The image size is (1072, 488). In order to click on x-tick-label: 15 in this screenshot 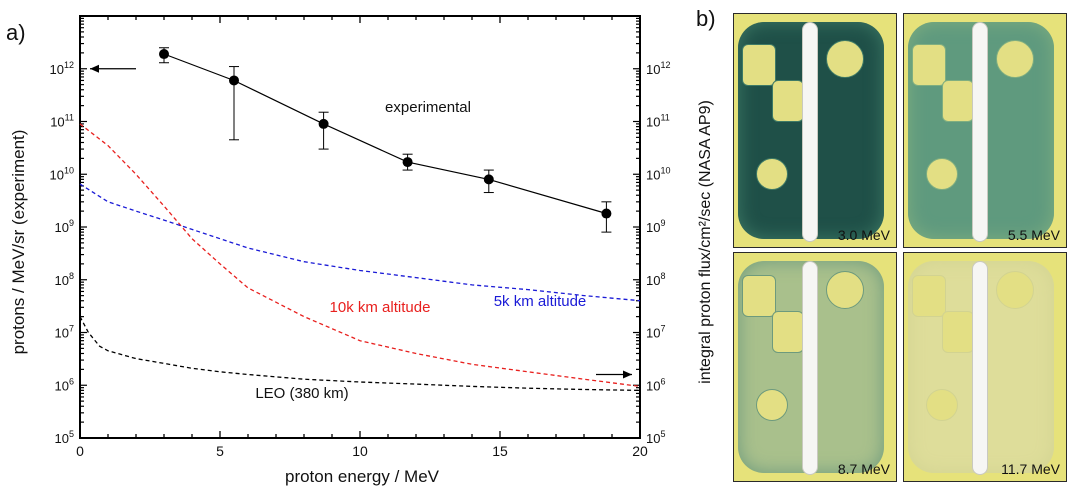, I will do `click(500, 451)`.